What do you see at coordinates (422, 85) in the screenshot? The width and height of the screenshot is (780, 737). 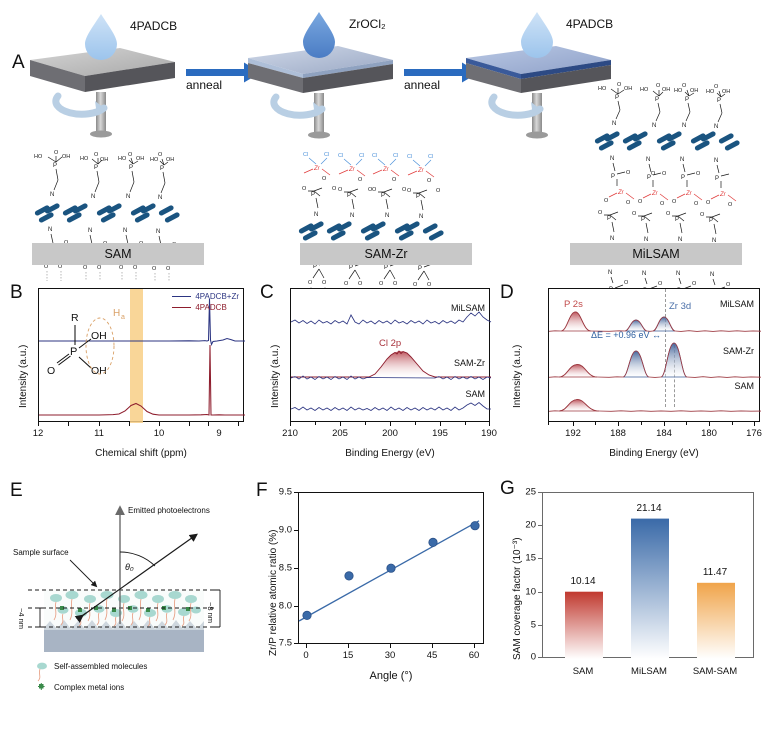 I see `anneal-label-2: anneal` at bounding box center [422, 85].